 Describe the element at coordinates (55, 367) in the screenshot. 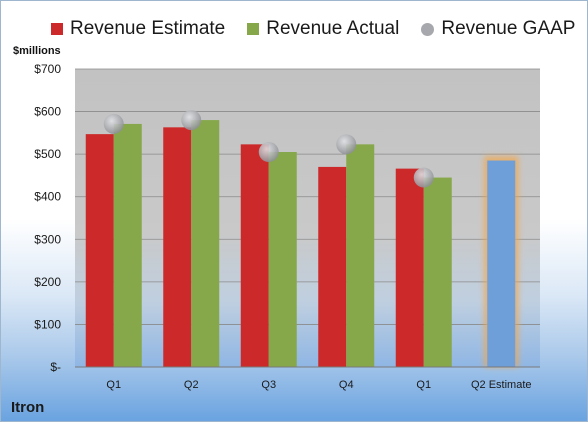

I see `y-tick-label: $-` at that location.